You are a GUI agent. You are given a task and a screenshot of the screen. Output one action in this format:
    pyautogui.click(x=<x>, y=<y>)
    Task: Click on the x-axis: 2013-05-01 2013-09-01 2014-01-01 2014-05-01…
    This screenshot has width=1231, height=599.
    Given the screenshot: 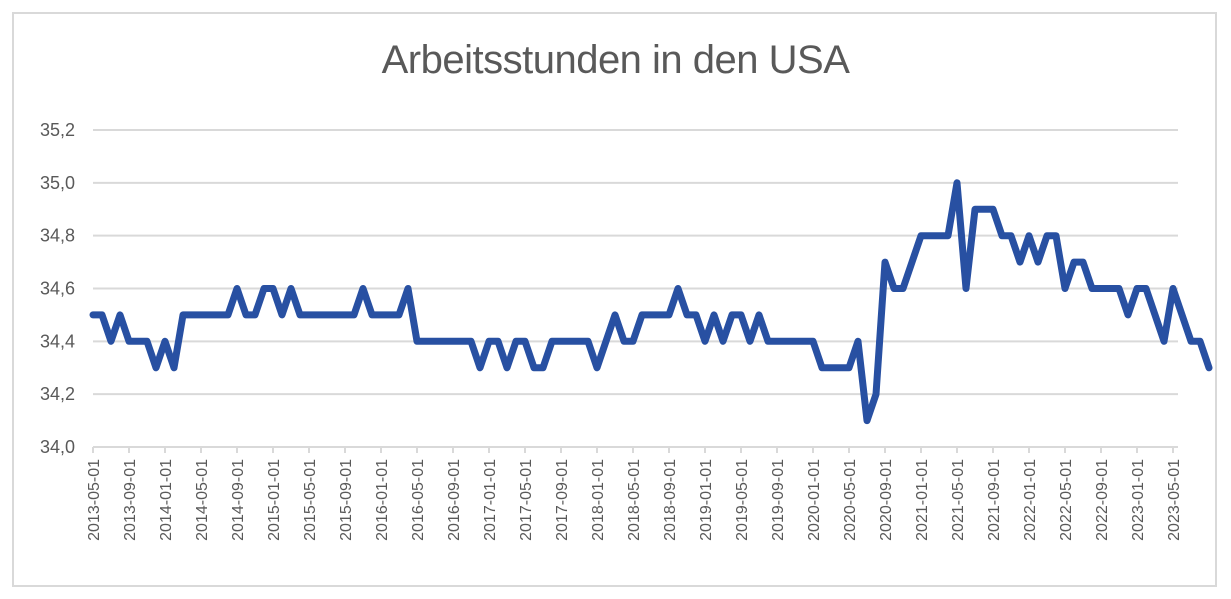 What is the action you would take?
    pyautogui.click(x=634, y=494)
    